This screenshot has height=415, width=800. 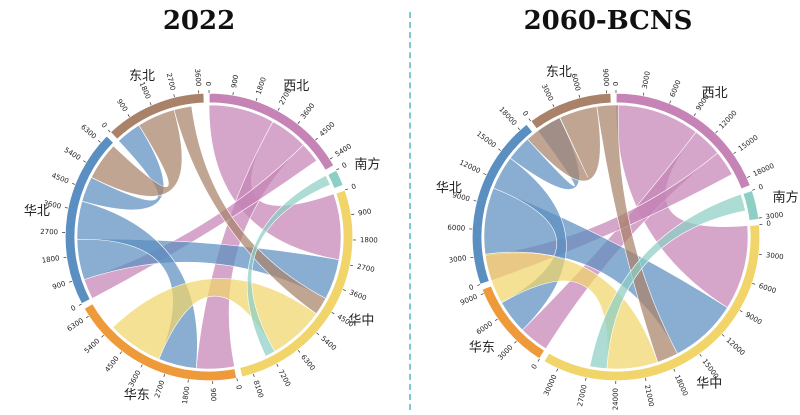 I want to click on tick-label: 30000, so click(x=550, y=385).